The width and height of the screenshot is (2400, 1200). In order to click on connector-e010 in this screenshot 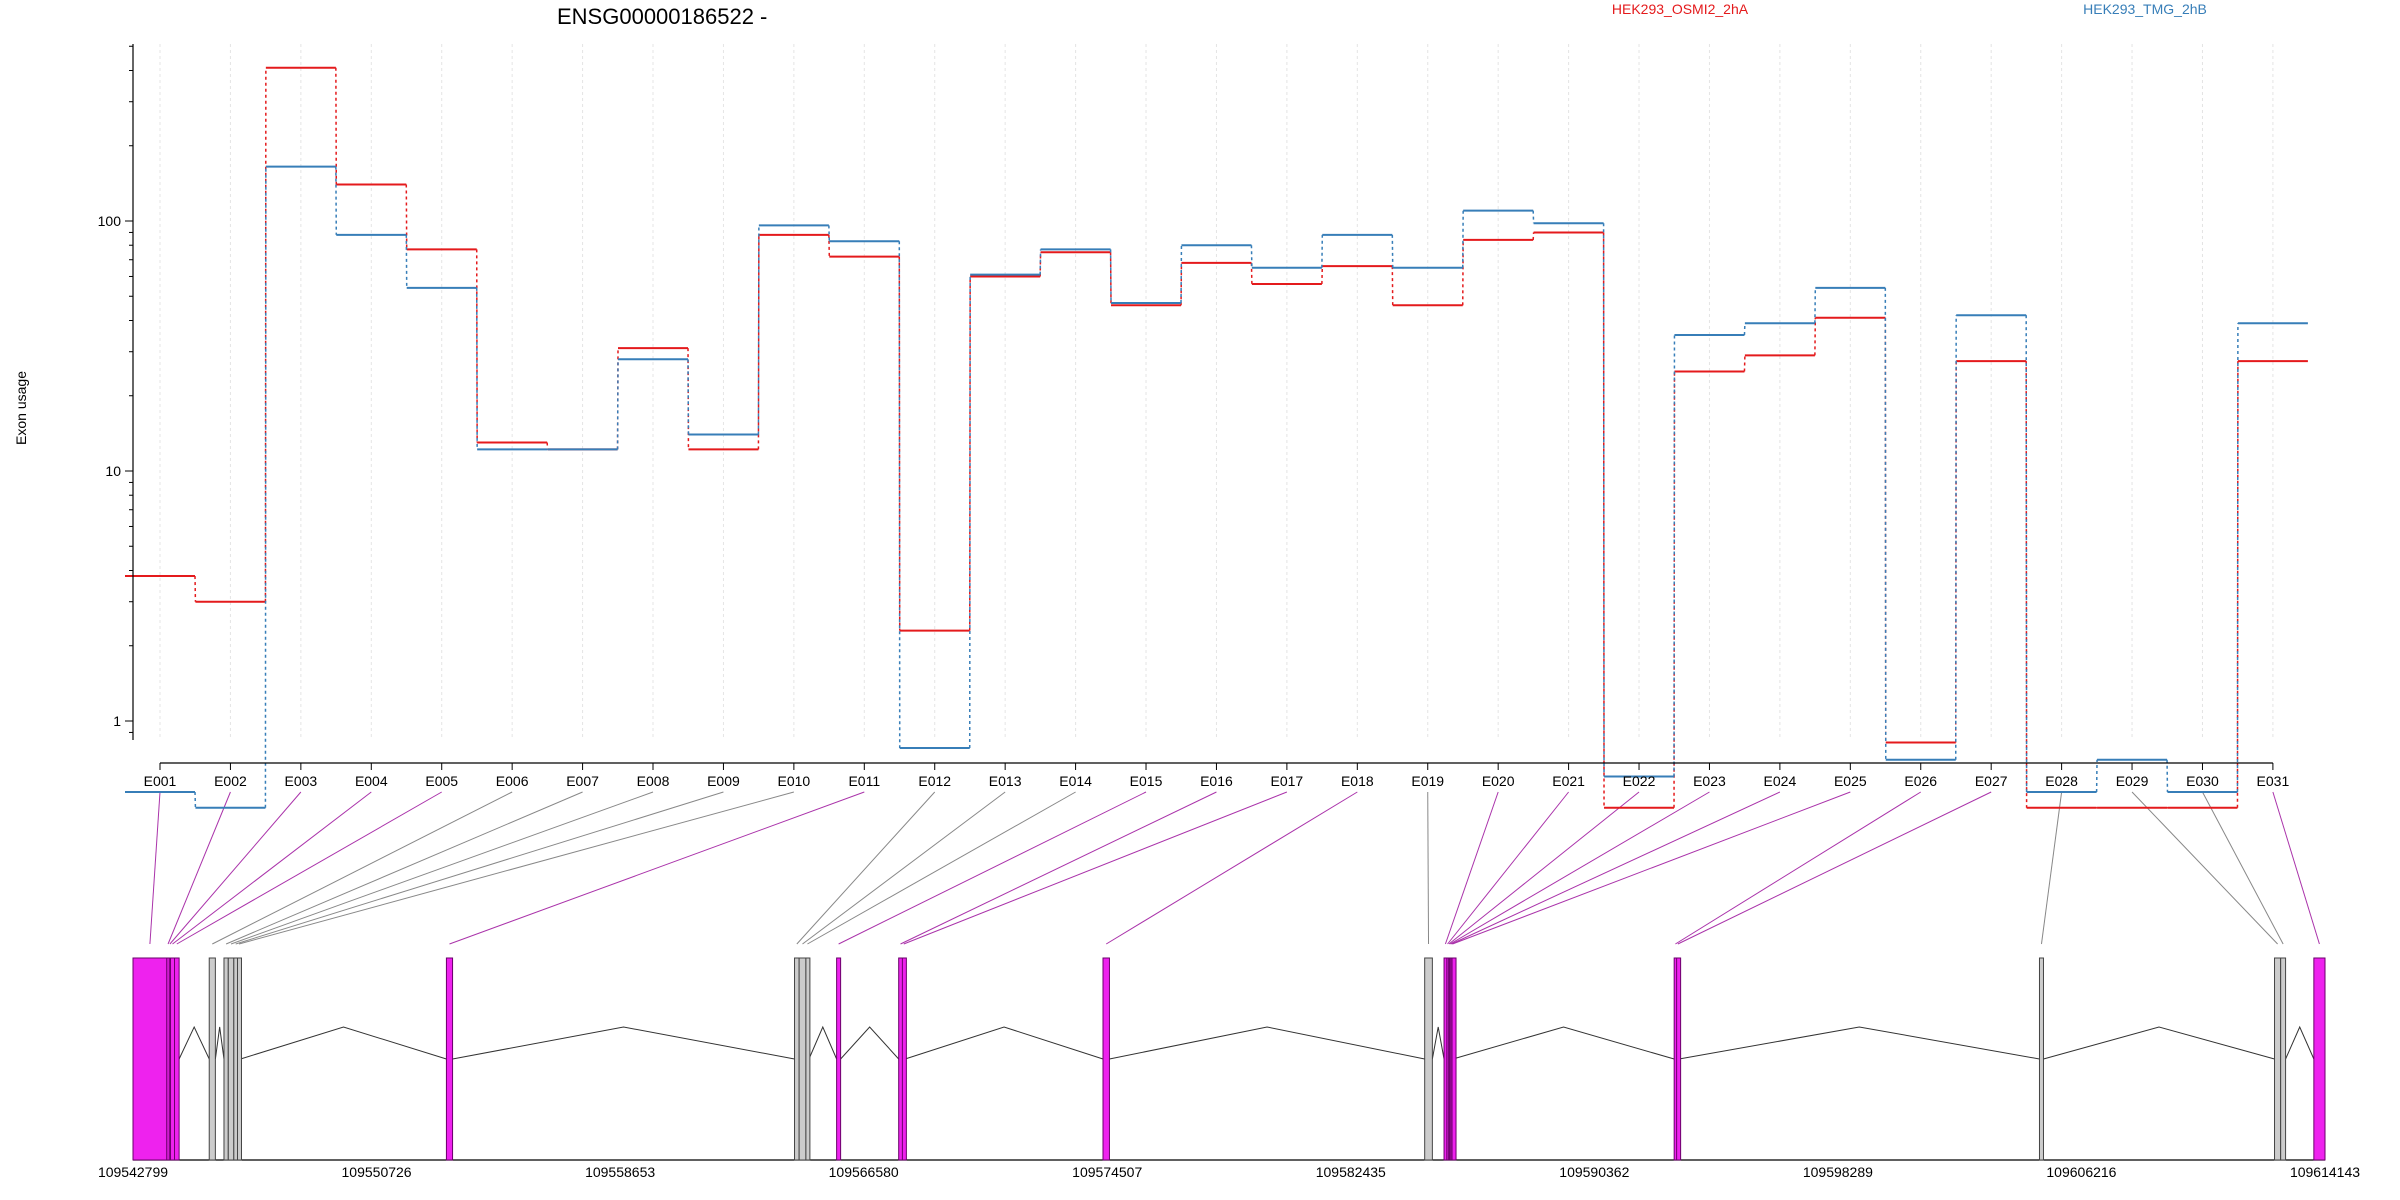, I will do `click(516, 868)`.